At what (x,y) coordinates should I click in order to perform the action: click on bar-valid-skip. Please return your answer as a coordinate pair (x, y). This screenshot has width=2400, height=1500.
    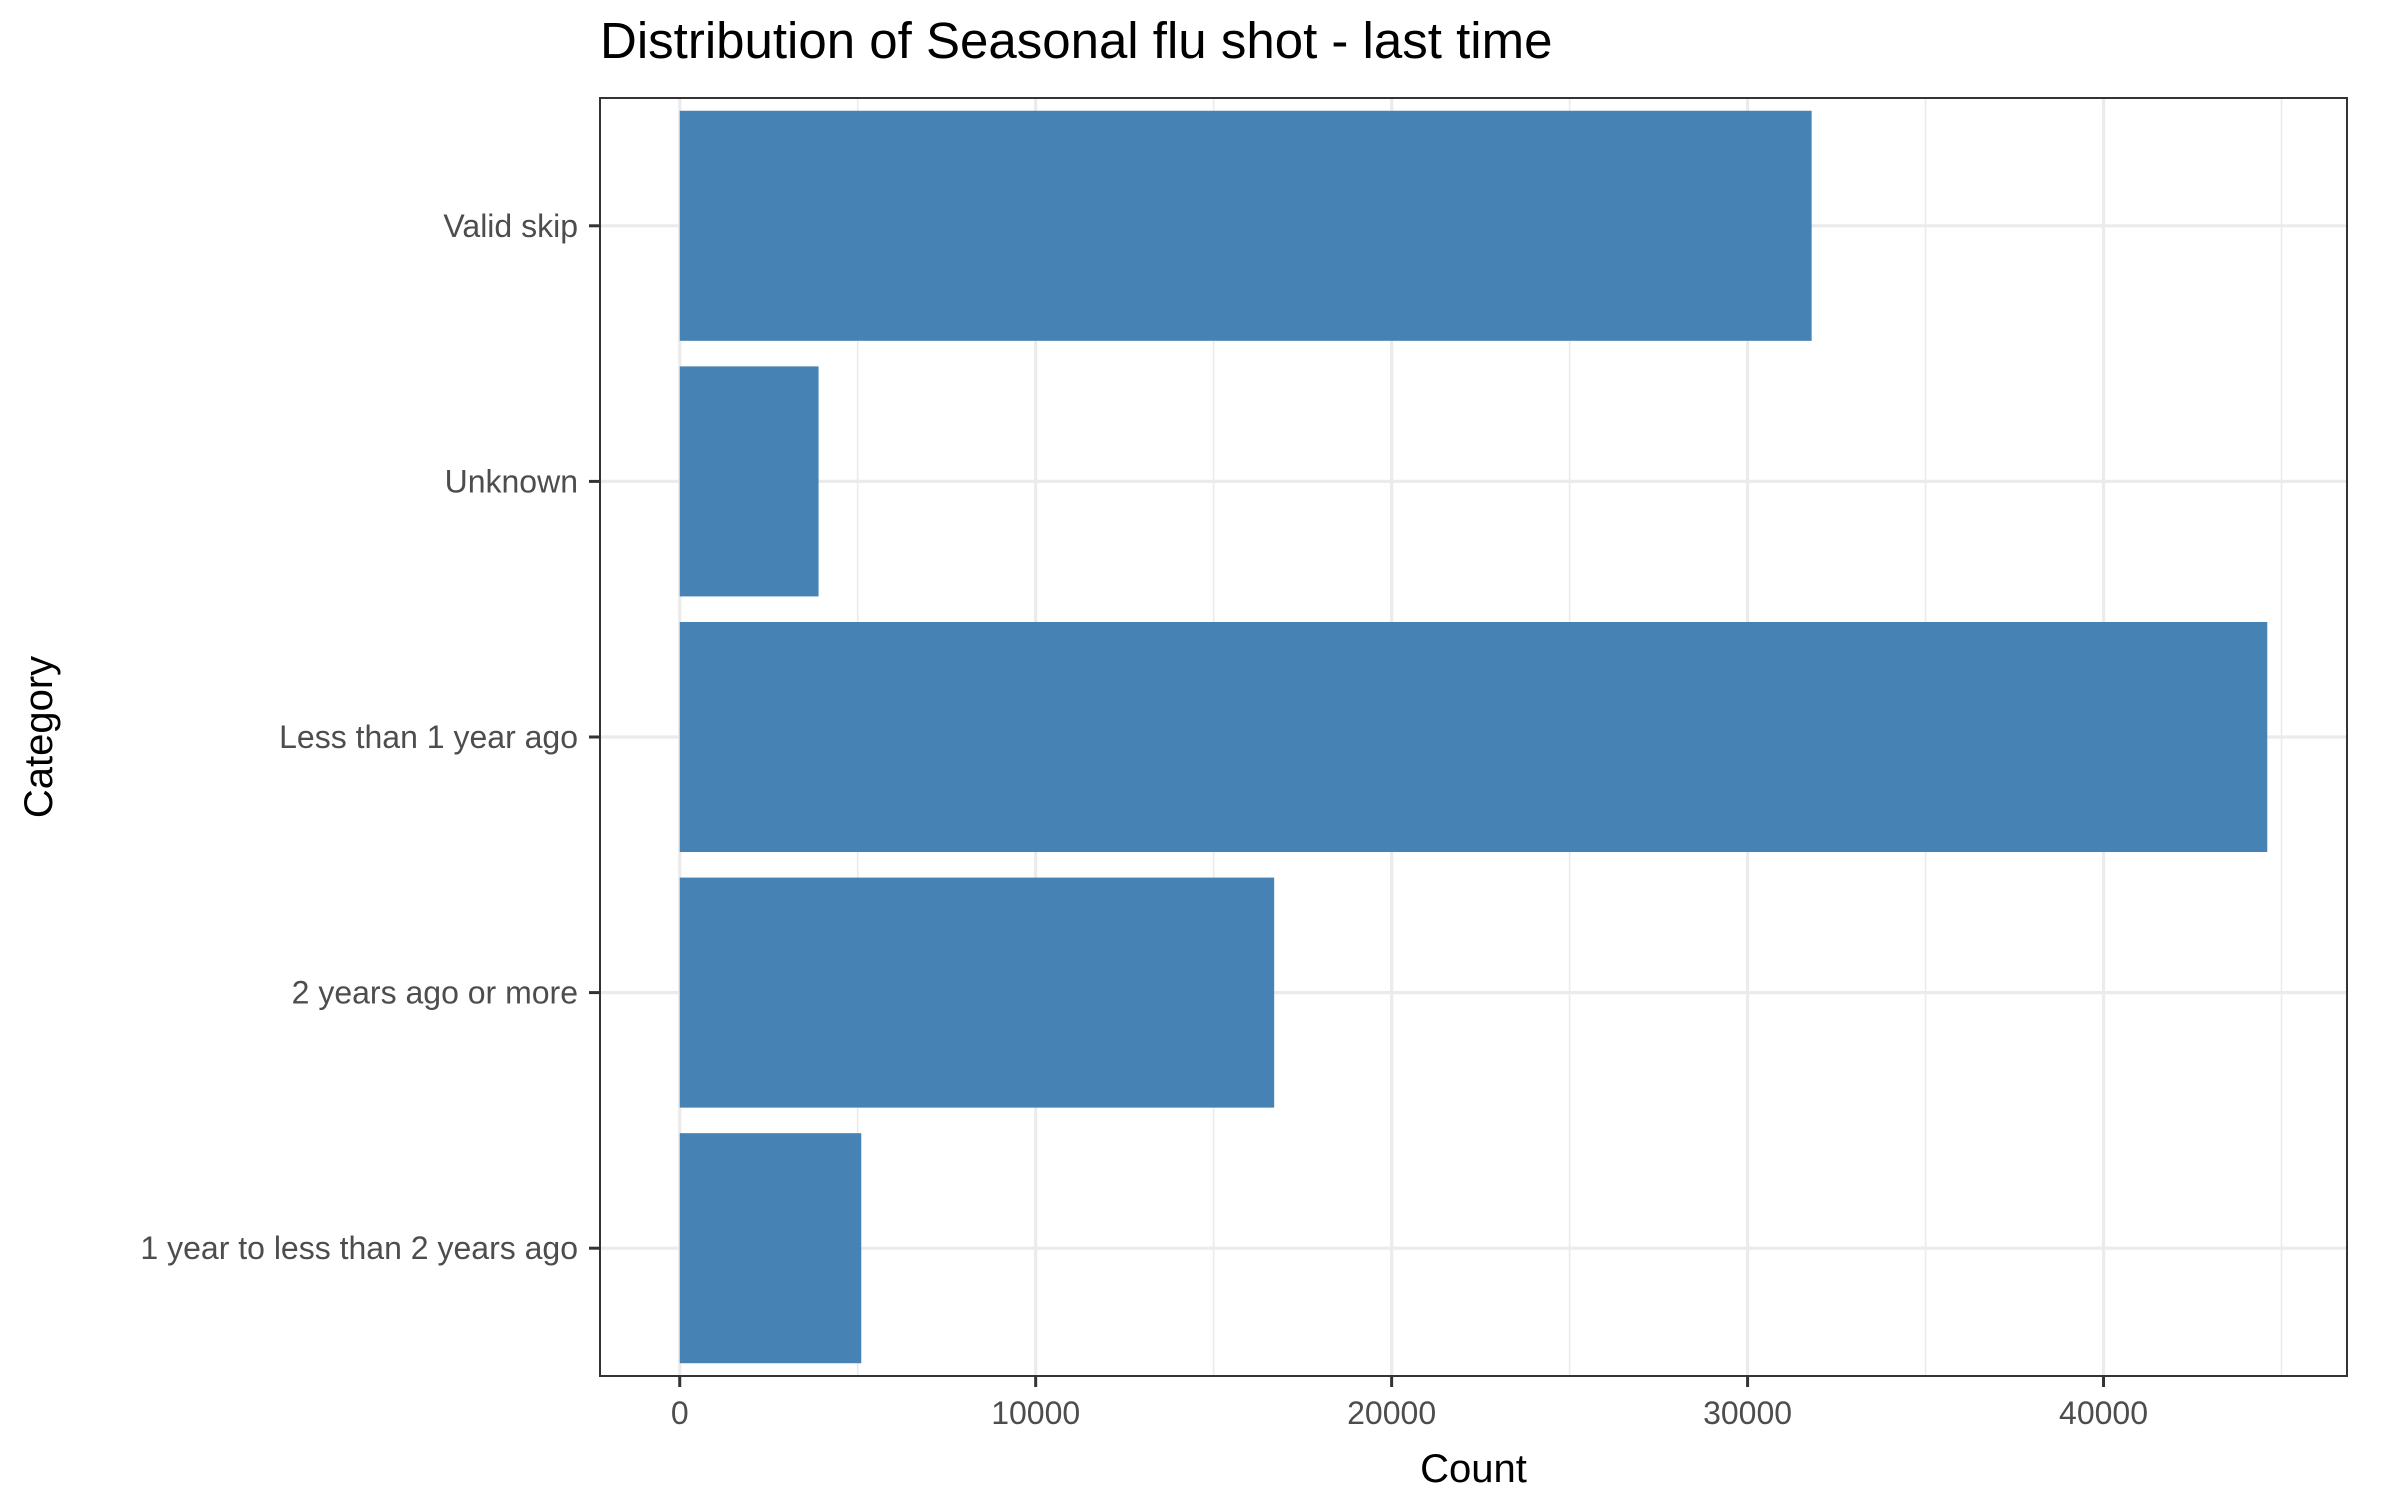
    Looking at the image, I should click on (1245, 225).